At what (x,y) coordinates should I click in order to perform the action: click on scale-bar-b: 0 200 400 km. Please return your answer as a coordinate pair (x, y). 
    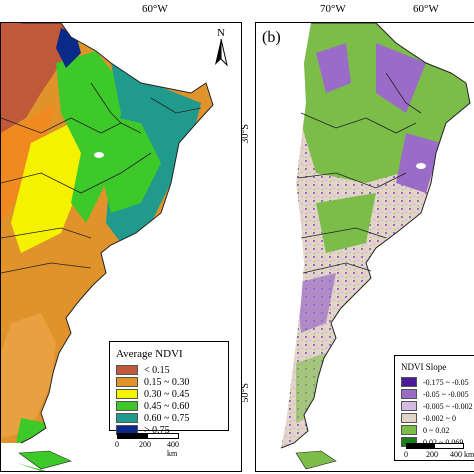
    Looking at the image, I should click on (439, 454).